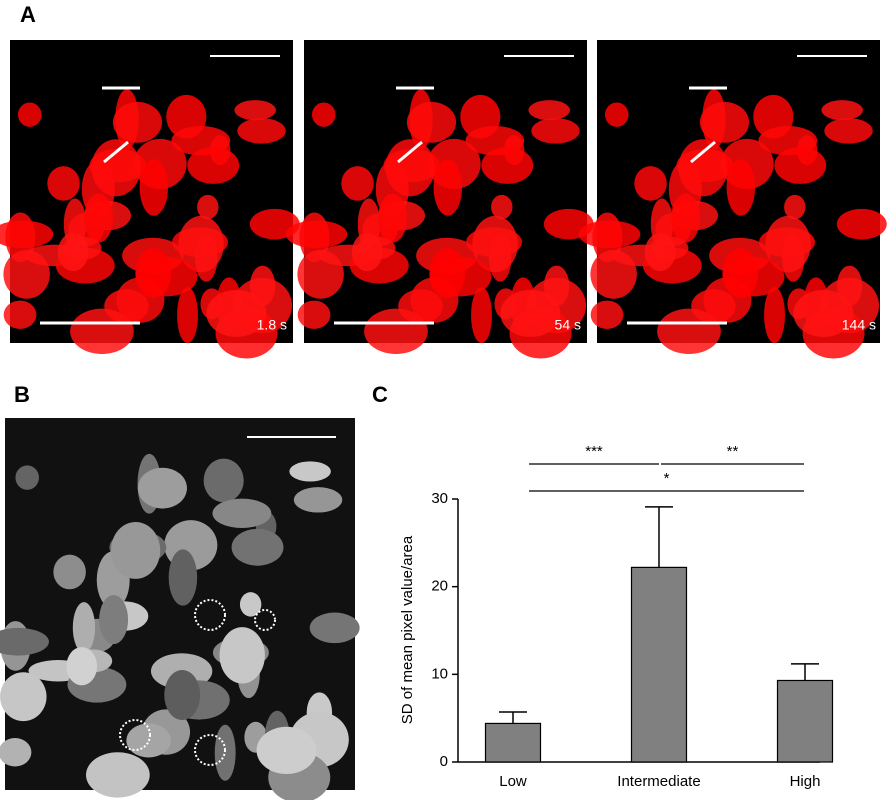  I want to click on x-tick-label: Low, so click(513, 781).